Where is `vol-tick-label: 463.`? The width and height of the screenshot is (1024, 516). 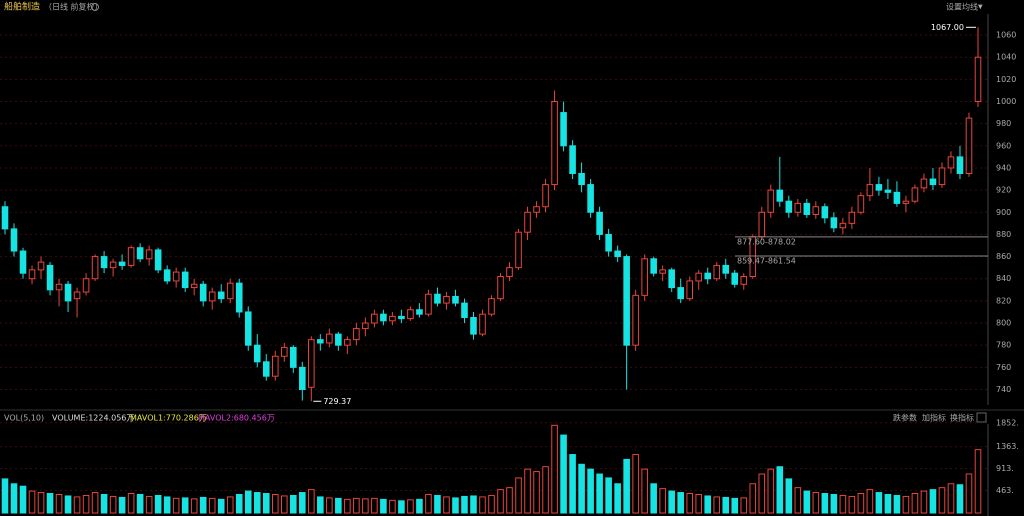 vol-tick-label: 463. is located at coordinates (1005, 490).